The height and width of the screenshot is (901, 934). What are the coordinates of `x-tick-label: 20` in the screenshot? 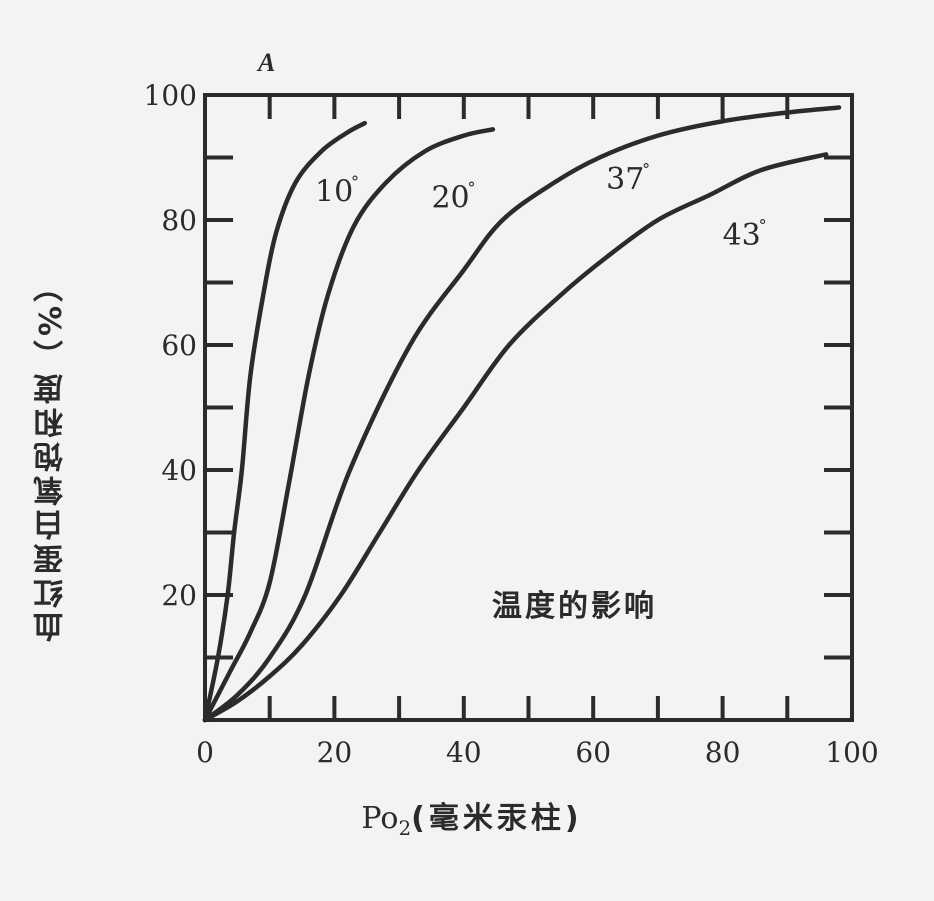 It's located at (335, 752).